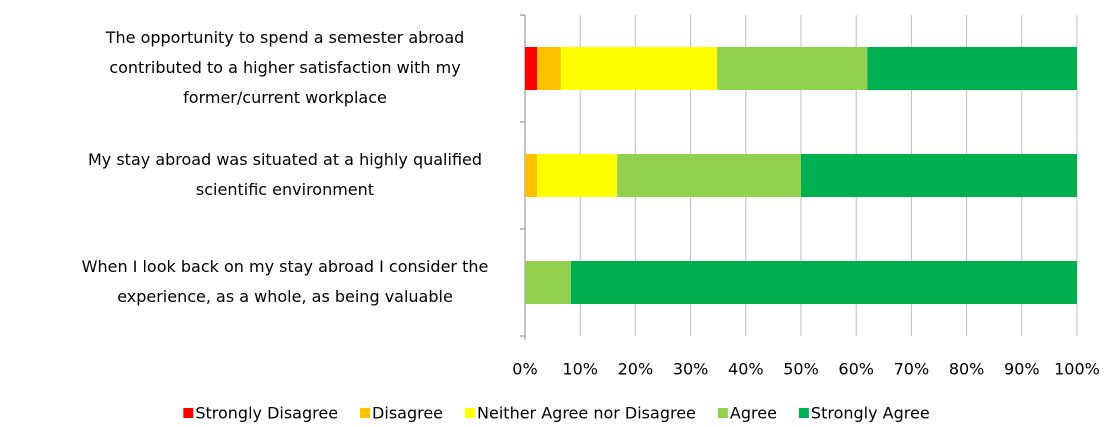  Describe the element at coordinates (801, 369) in the screenshot. I see `x-tick-label: 50%` at that location.